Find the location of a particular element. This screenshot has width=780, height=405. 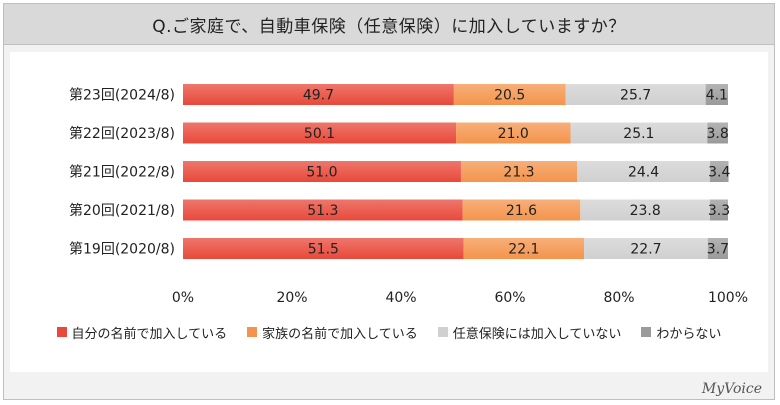

legend-item: 自分の名前で加入している is located at coordinates (142, 332).